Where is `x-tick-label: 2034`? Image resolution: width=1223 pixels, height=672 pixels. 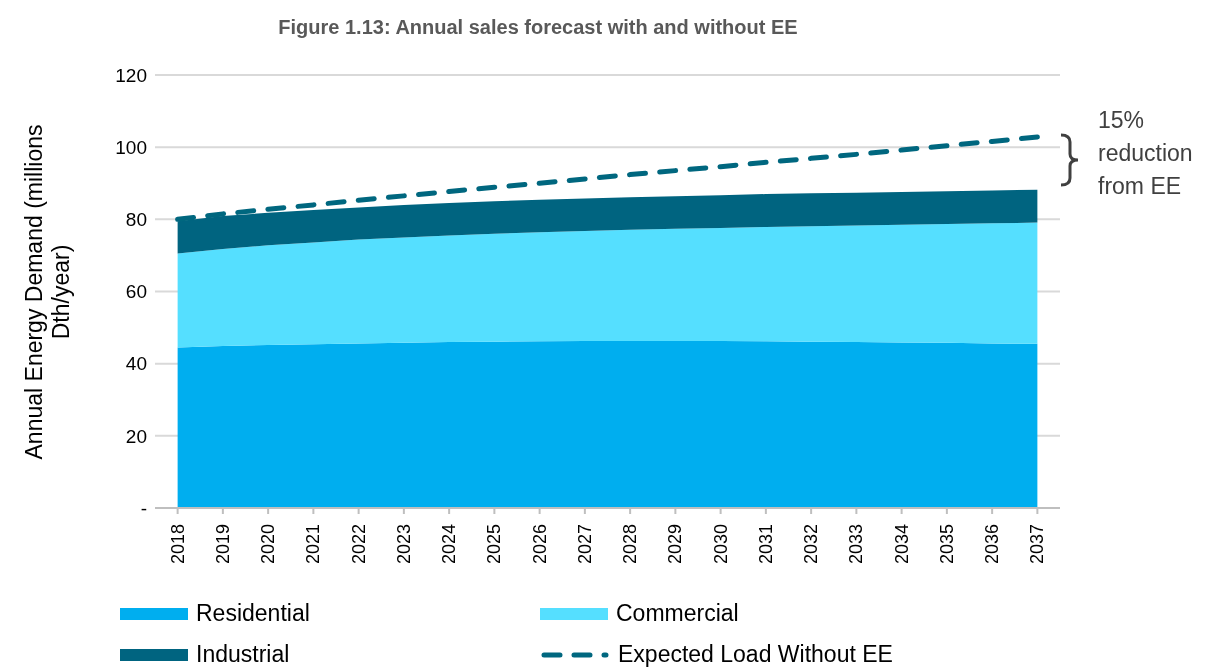
x-tick-label: 2034 is located at coordinates (901, 544).